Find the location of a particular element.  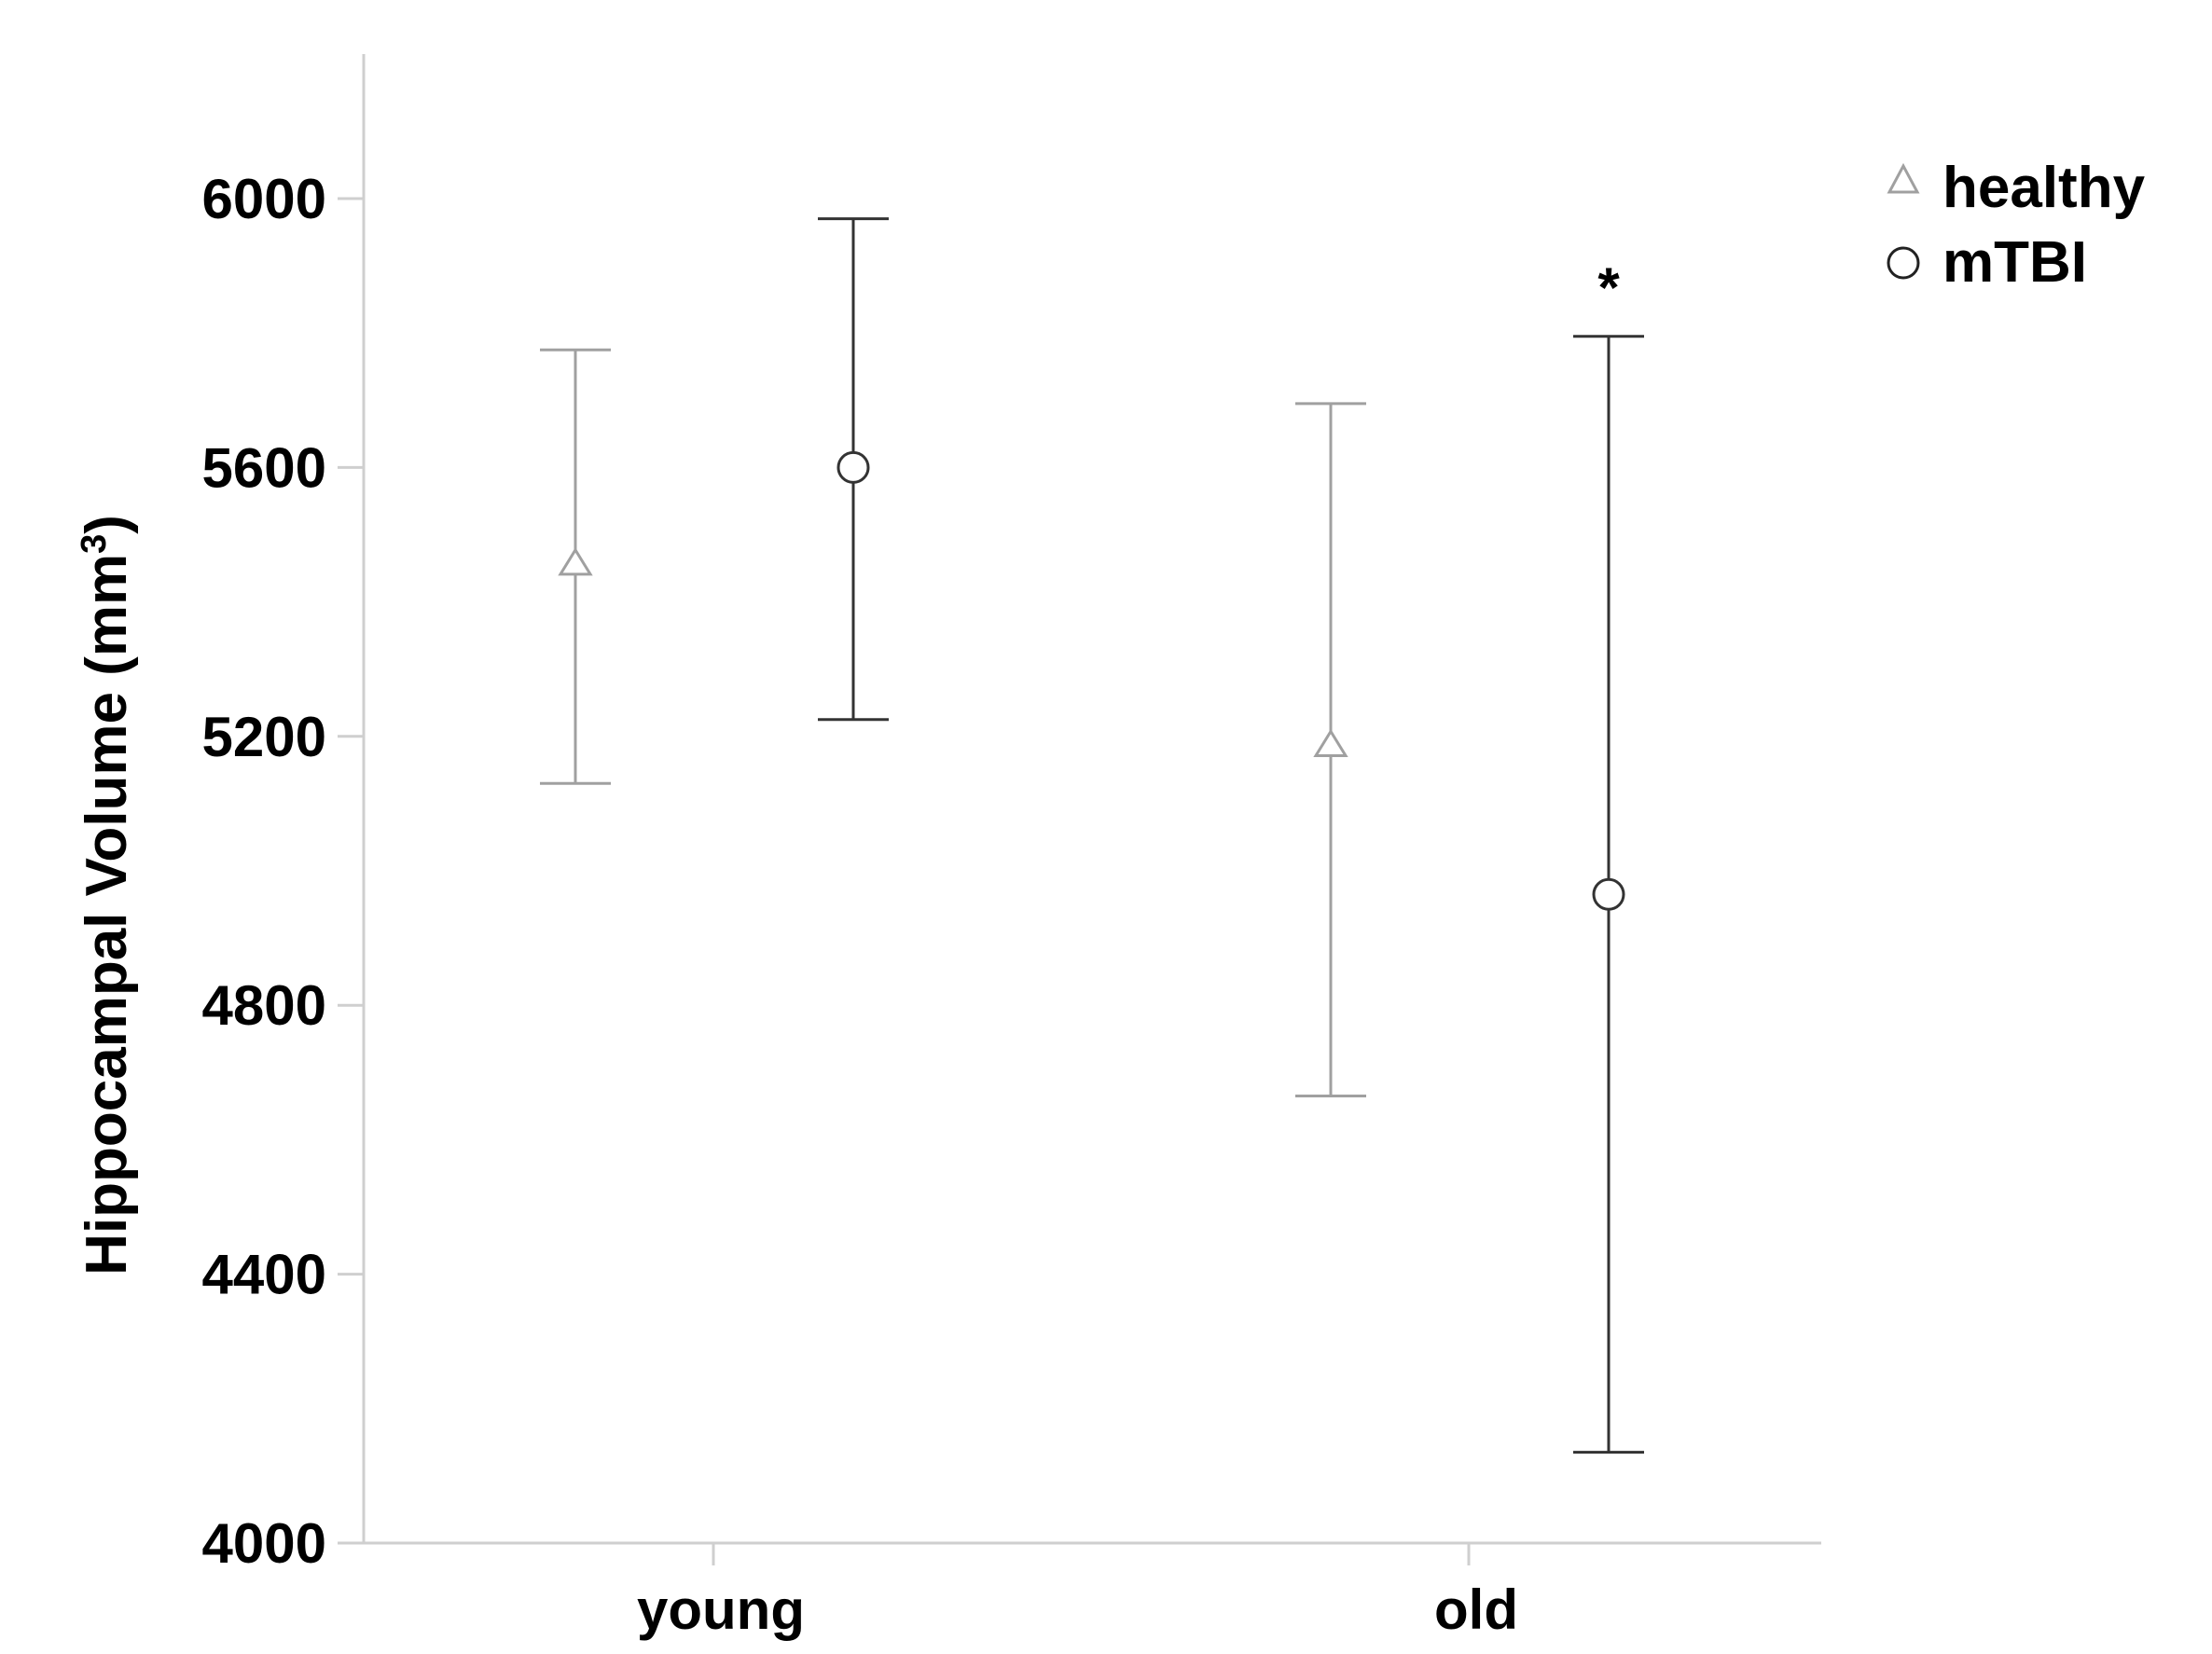

y-tick-label: 6000 is located at coordinates (264, 199).